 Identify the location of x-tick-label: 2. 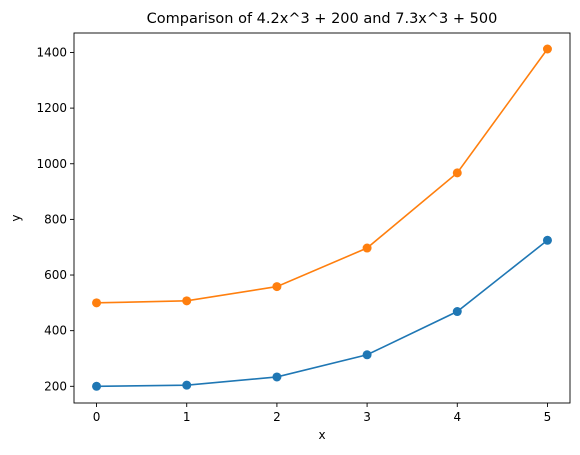
(277, 417).